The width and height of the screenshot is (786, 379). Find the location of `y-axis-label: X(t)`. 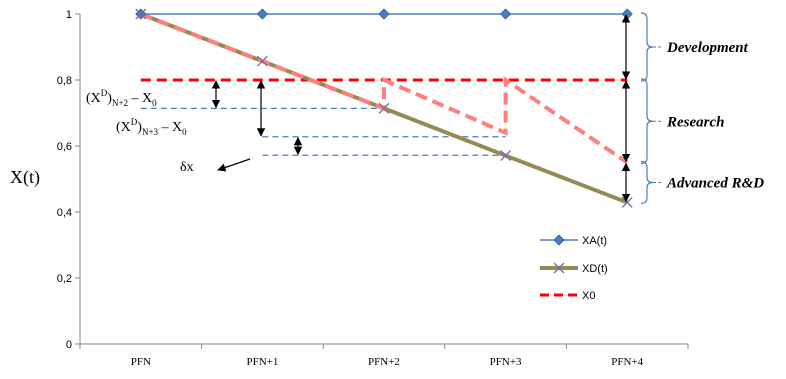

y-axis-label: X(t) is located at coordinates (25, 177).